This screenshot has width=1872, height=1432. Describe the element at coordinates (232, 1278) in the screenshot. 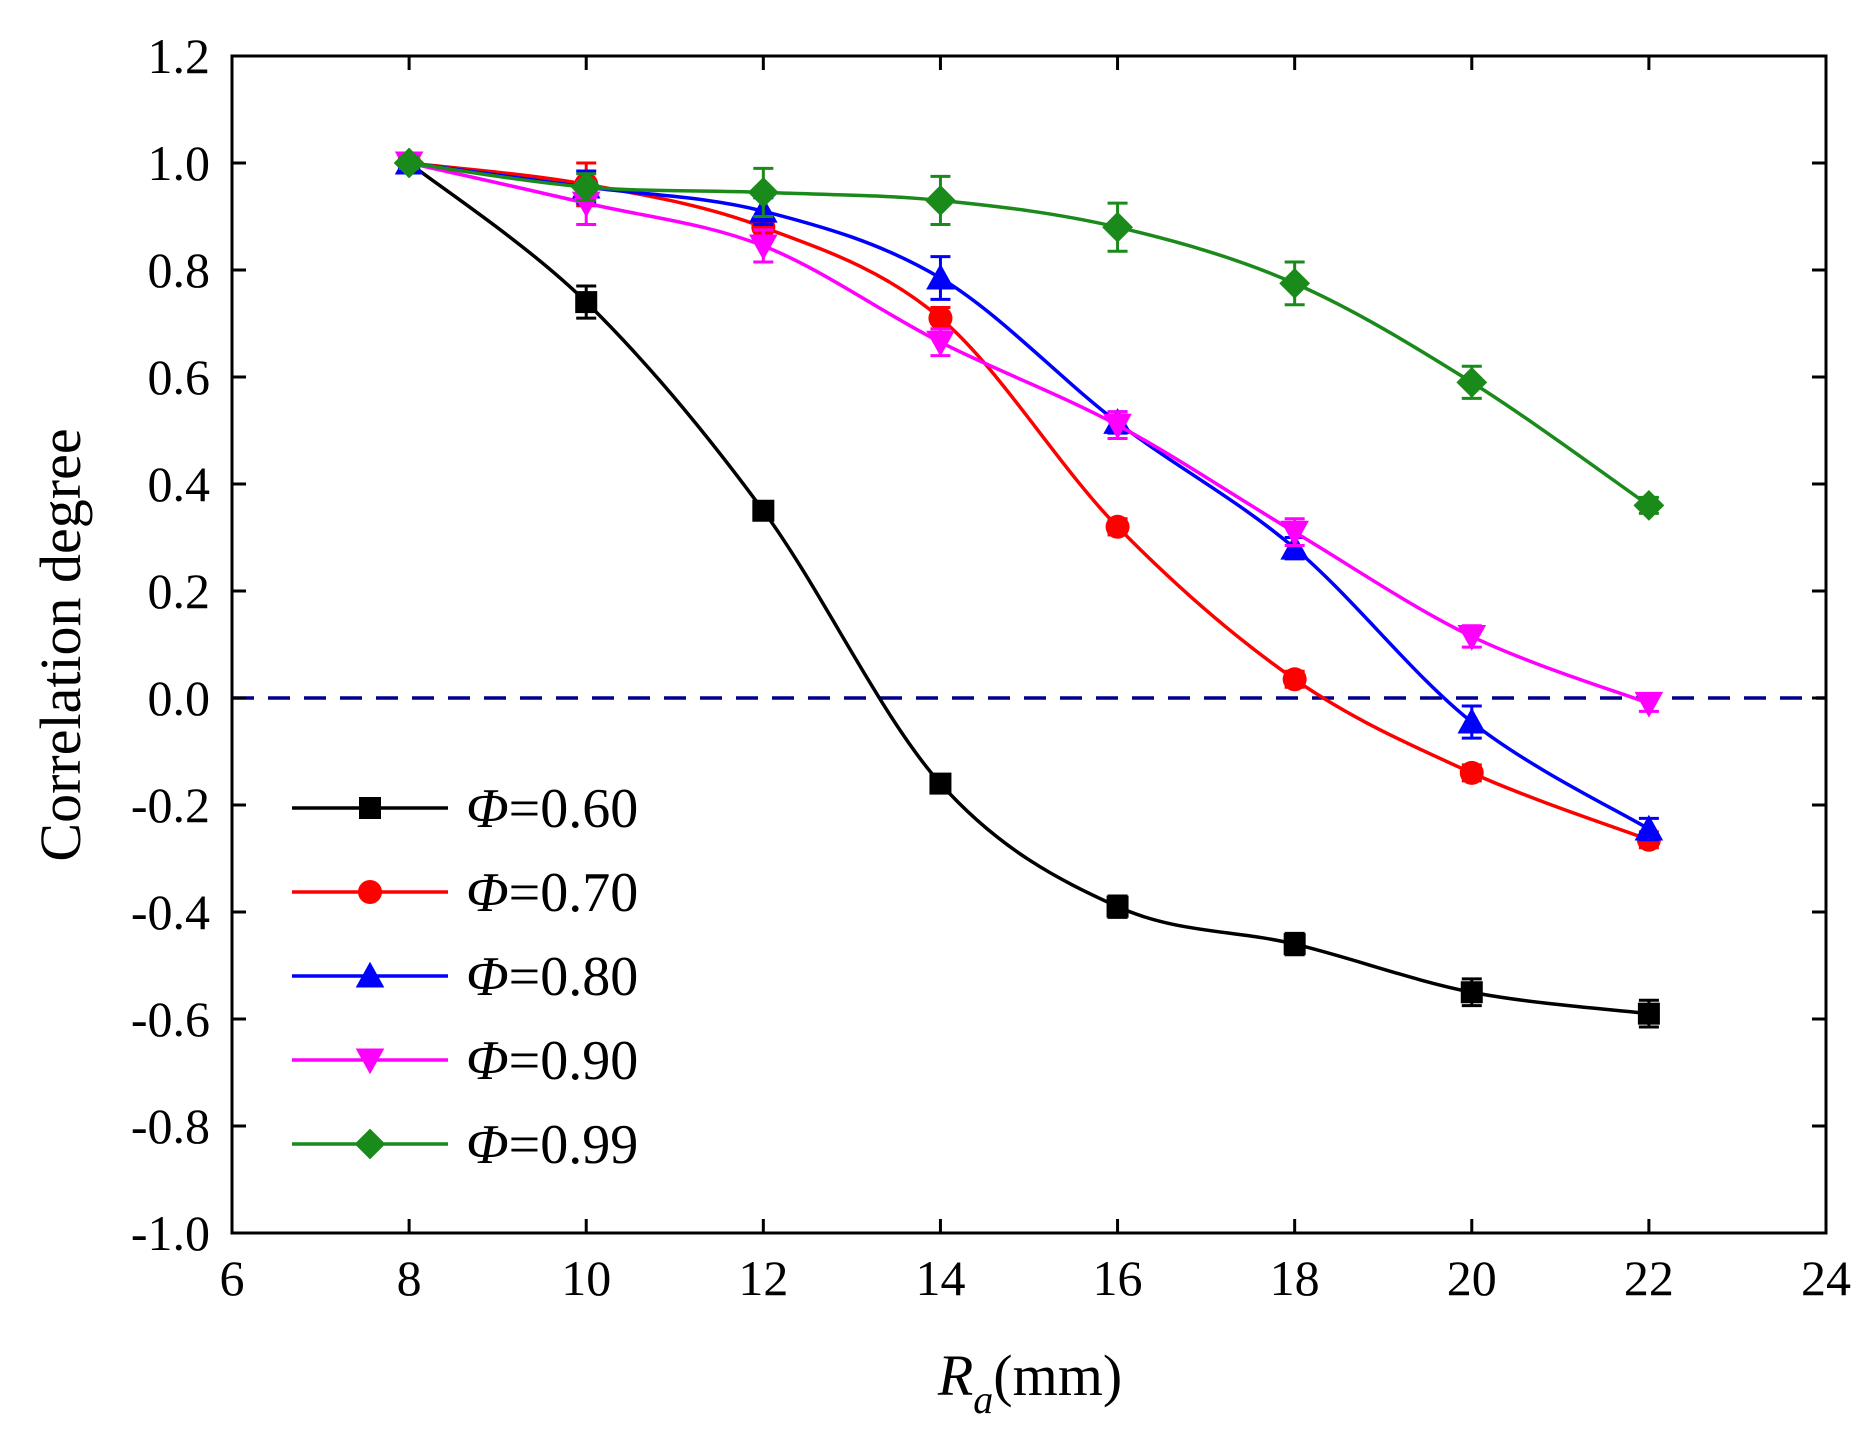

I see `x-tick-label: 6` at that location.